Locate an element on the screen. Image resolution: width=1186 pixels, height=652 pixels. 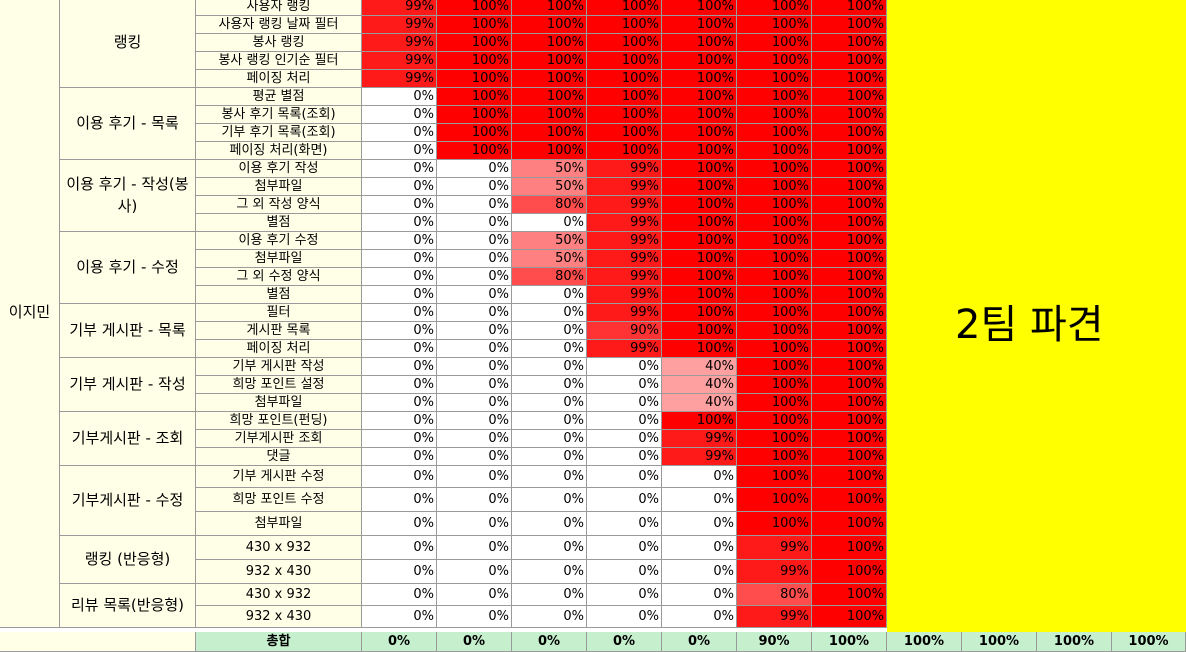
group-cell: 기부 게시판 - 목록 is located at coordinates (128, 331).